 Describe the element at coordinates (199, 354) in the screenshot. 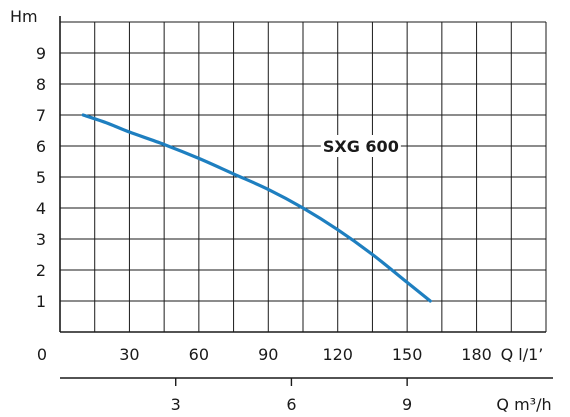

I see `x-tick-label: 60` at that location.